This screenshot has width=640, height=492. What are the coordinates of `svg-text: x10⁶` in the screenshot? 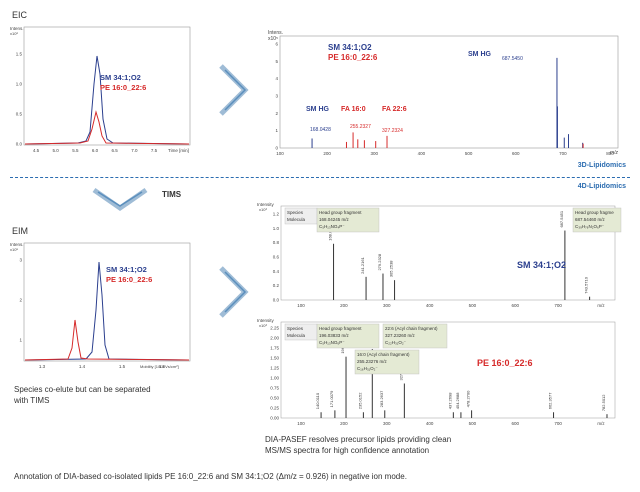 It's located at (14, 33).